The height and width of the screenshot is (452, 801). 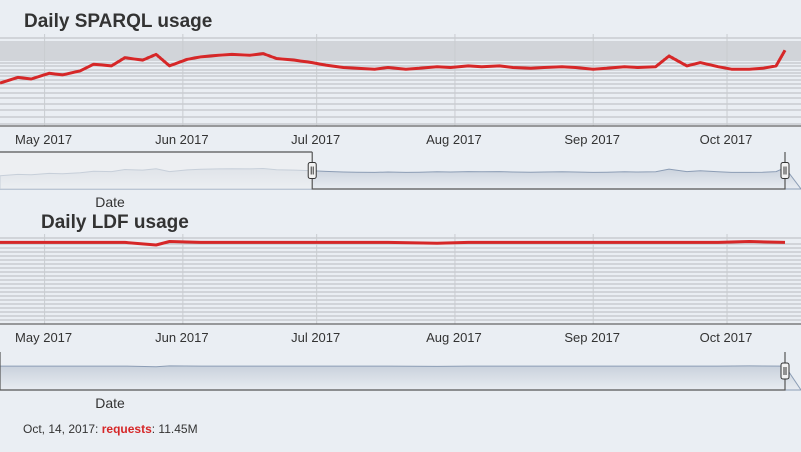 I want to click on navigator-area, so click(x=400, y=378).